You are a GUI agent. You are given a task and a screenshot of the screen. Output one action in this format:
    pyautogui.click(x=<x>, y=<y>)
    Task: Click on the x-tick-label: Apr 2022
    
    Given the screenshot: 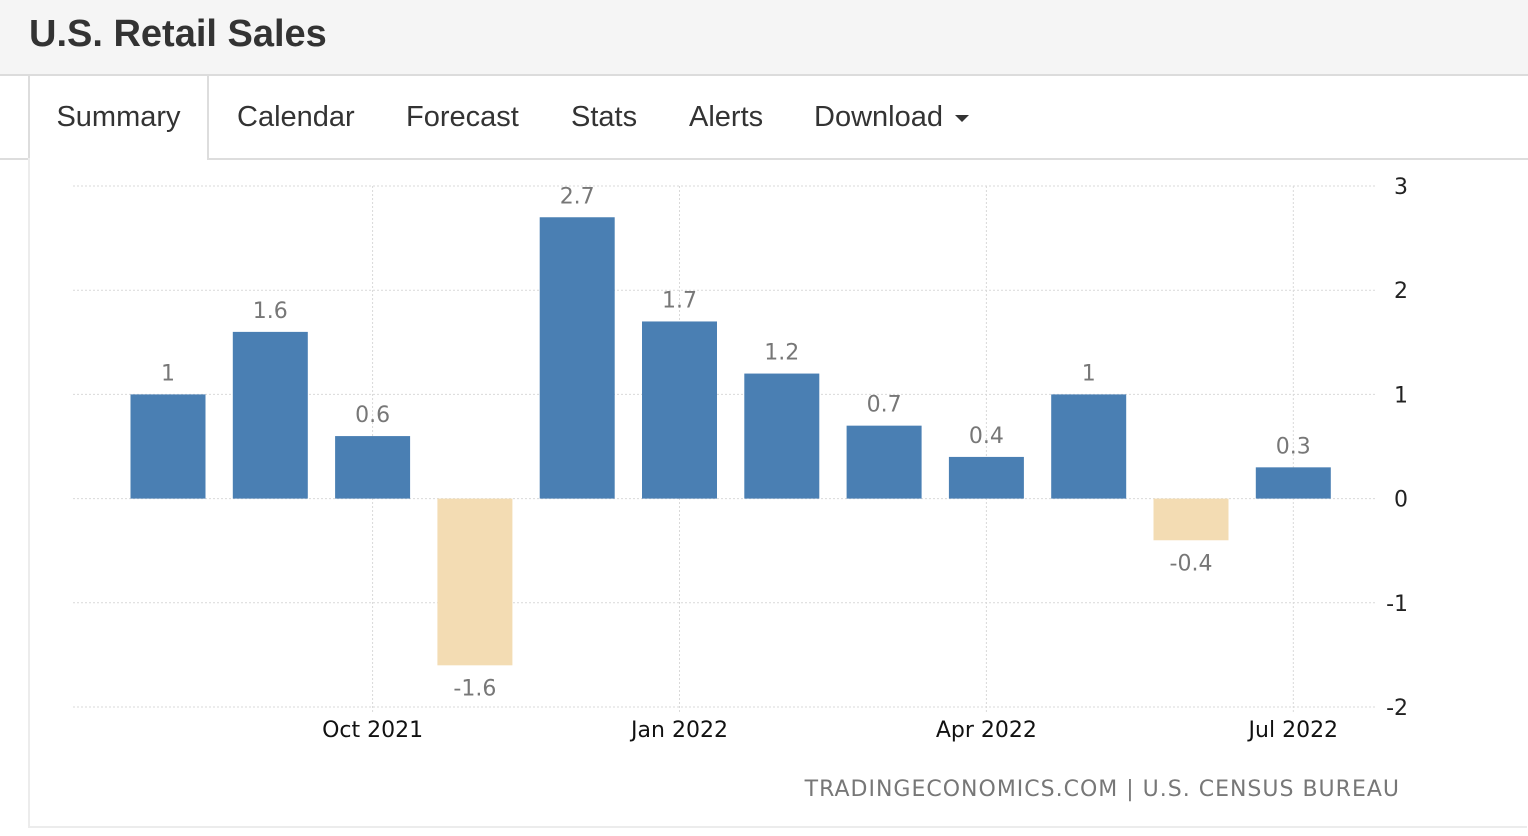 What is the action you would take?
    pyautogui.click(x=986, y=730)
    